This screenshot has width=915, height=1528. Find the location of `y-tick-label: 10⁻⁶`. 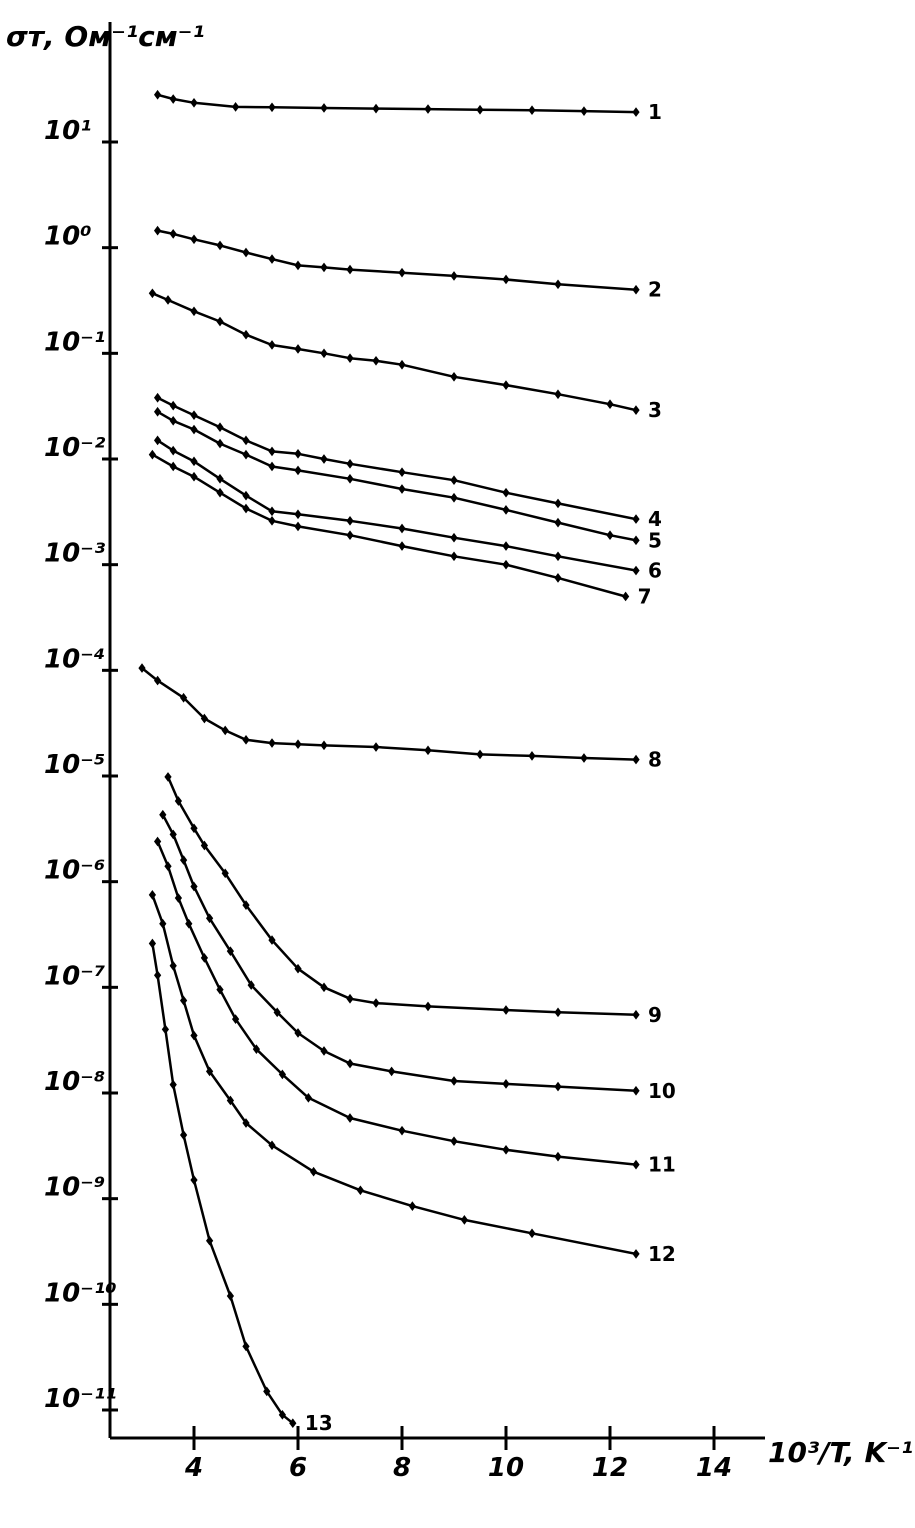

y-tick-label: 10⁻⁶ is located at coordinates (74, 871).